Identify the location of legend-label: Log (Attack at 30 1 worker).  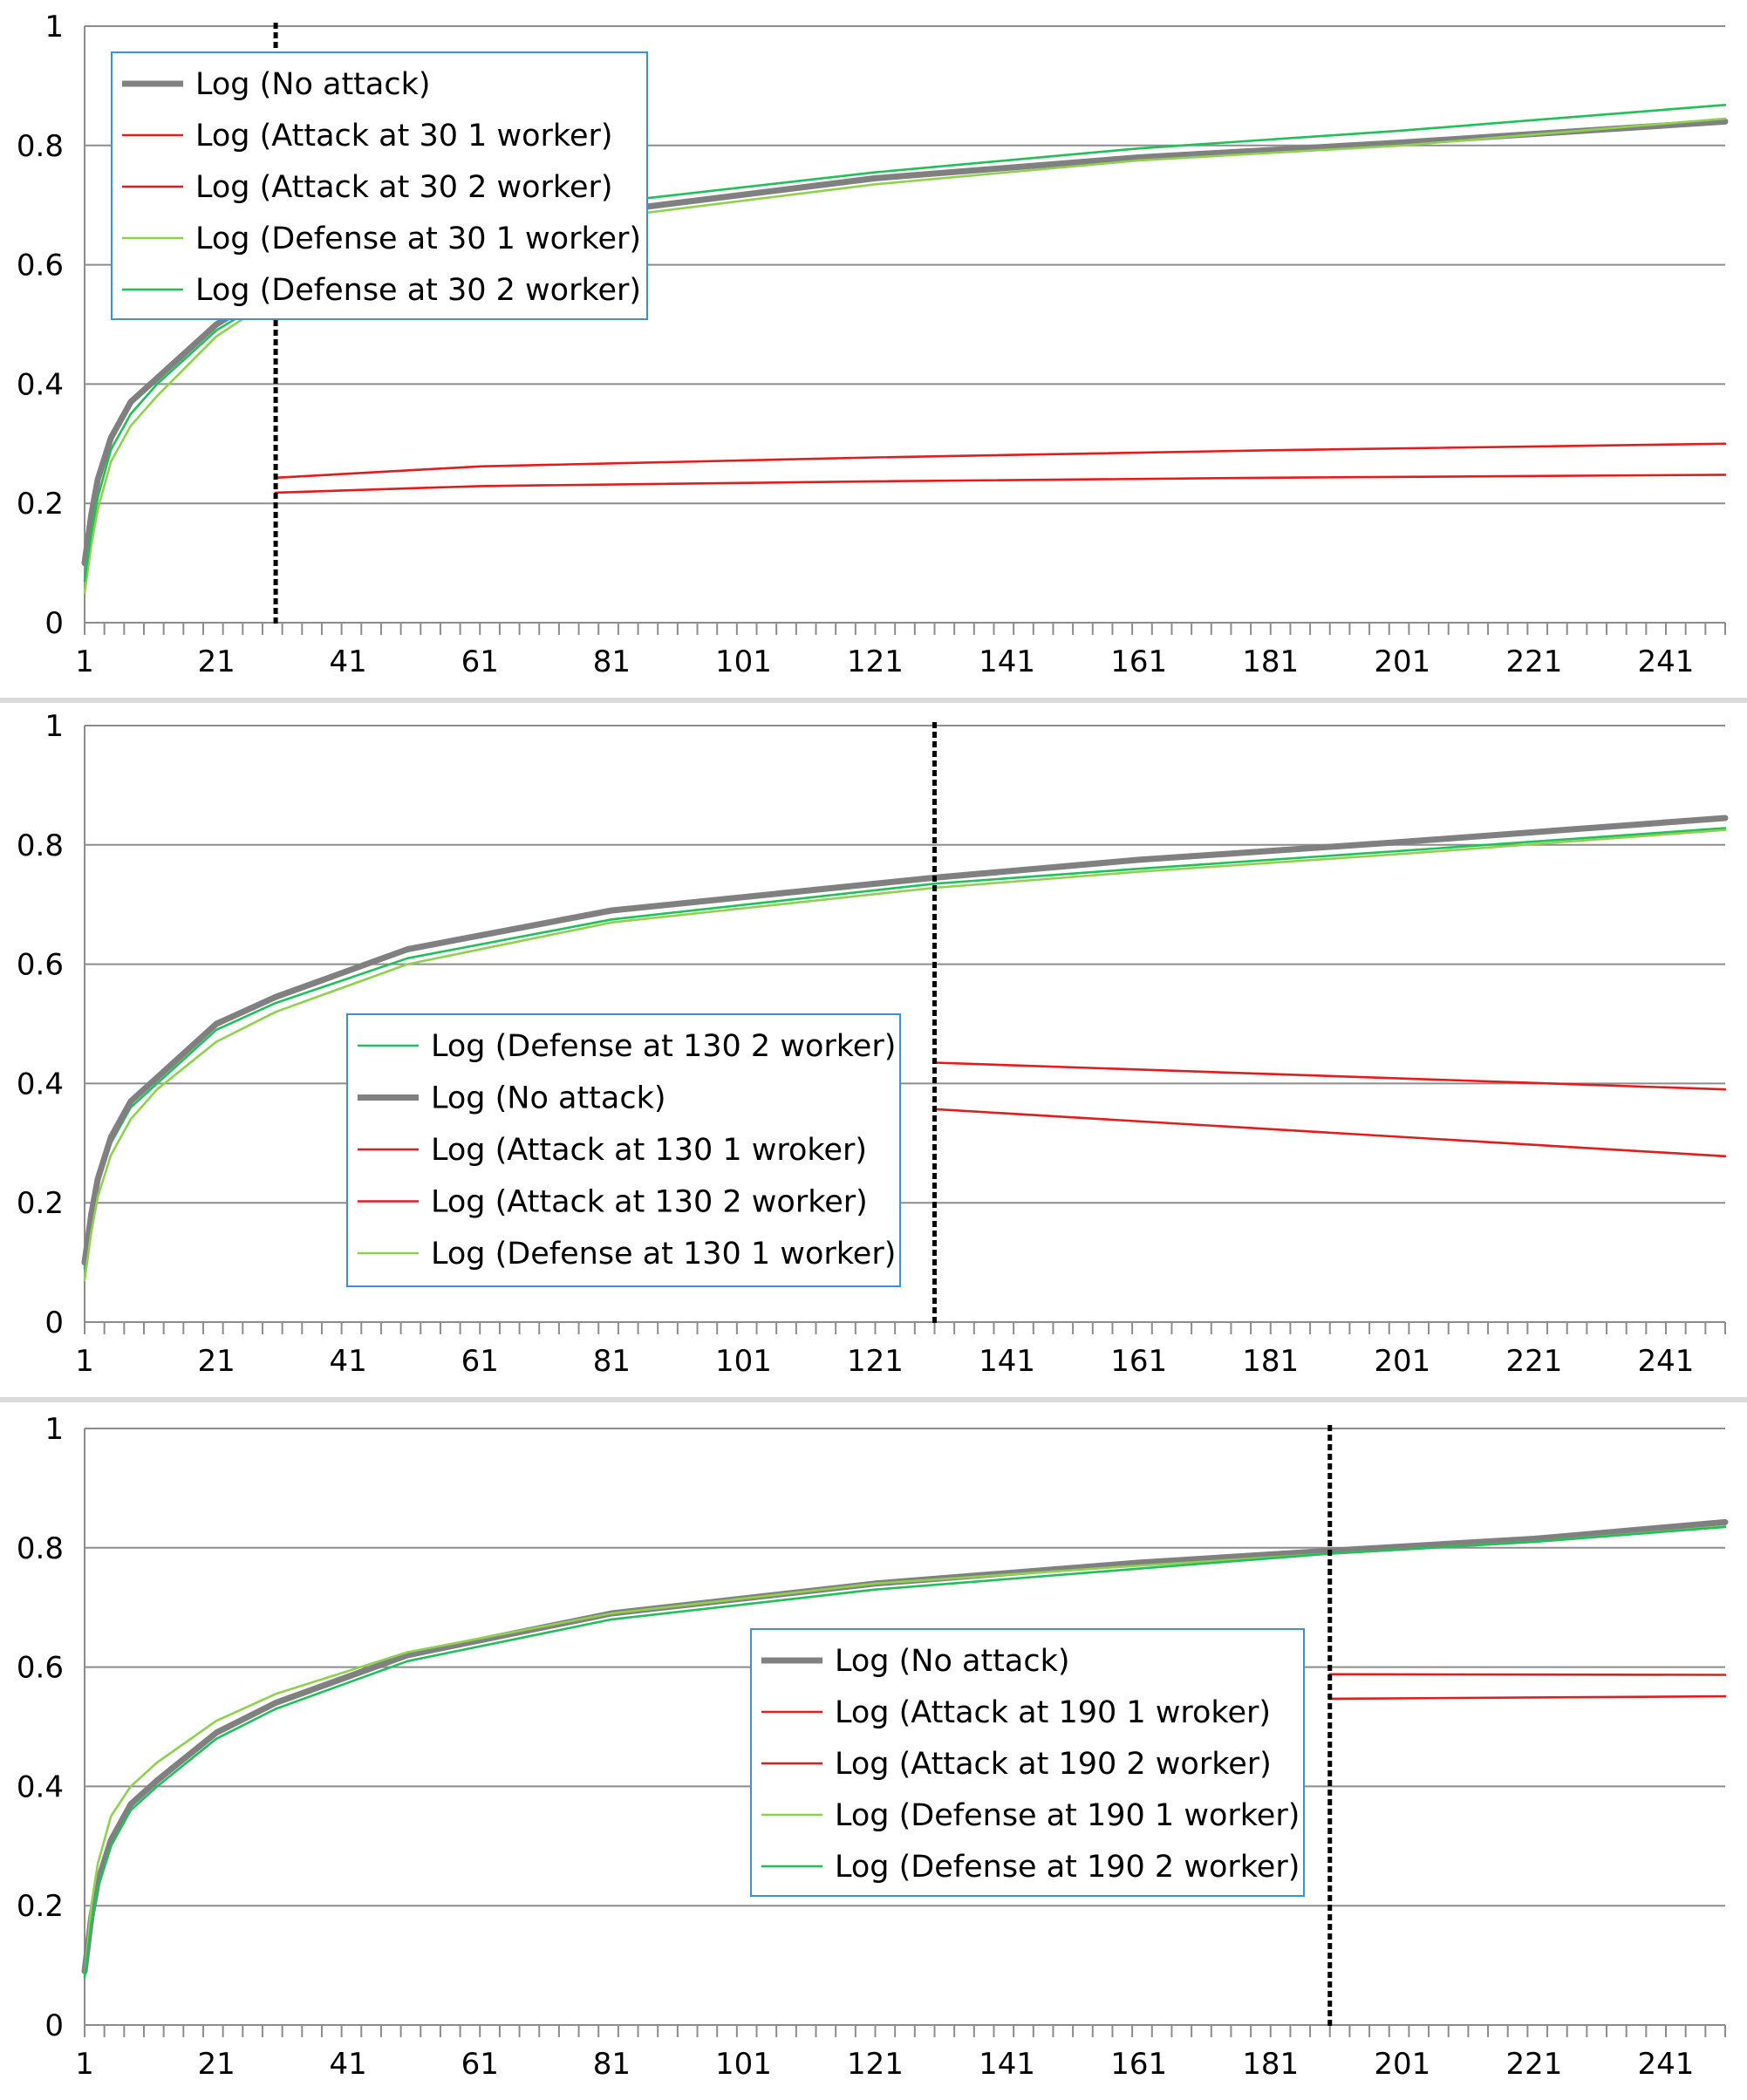
(404, 136).